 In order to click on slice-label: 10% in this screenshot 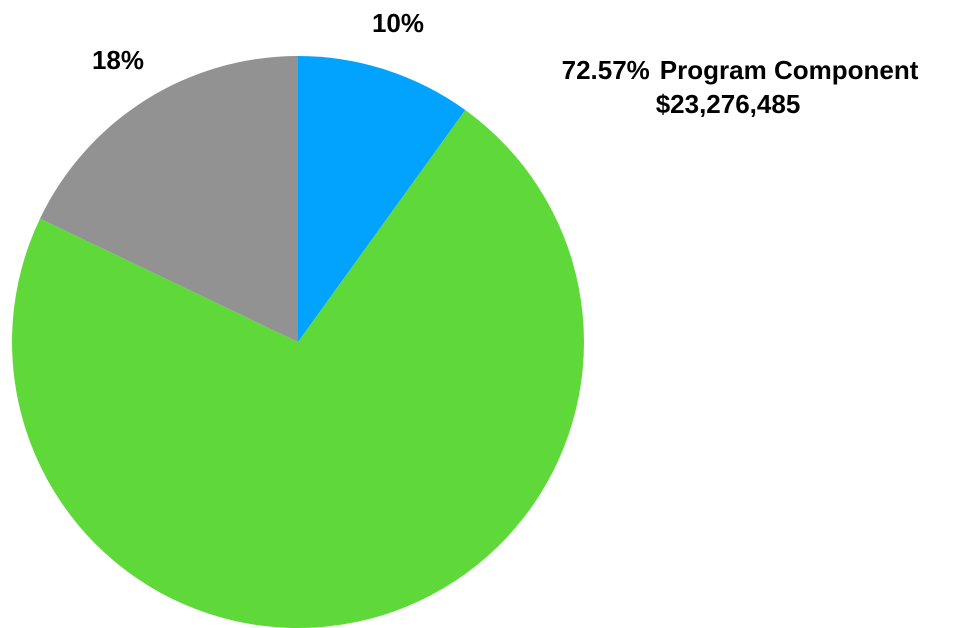, I will do `click(398, 23)`.